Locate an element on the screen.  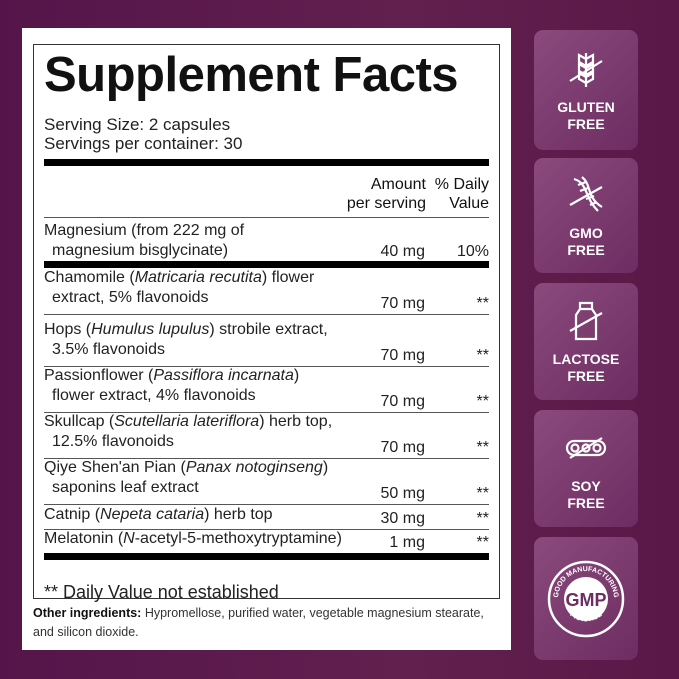
badge-soy-free: SOY FREE is located at coordinates (586, 468).